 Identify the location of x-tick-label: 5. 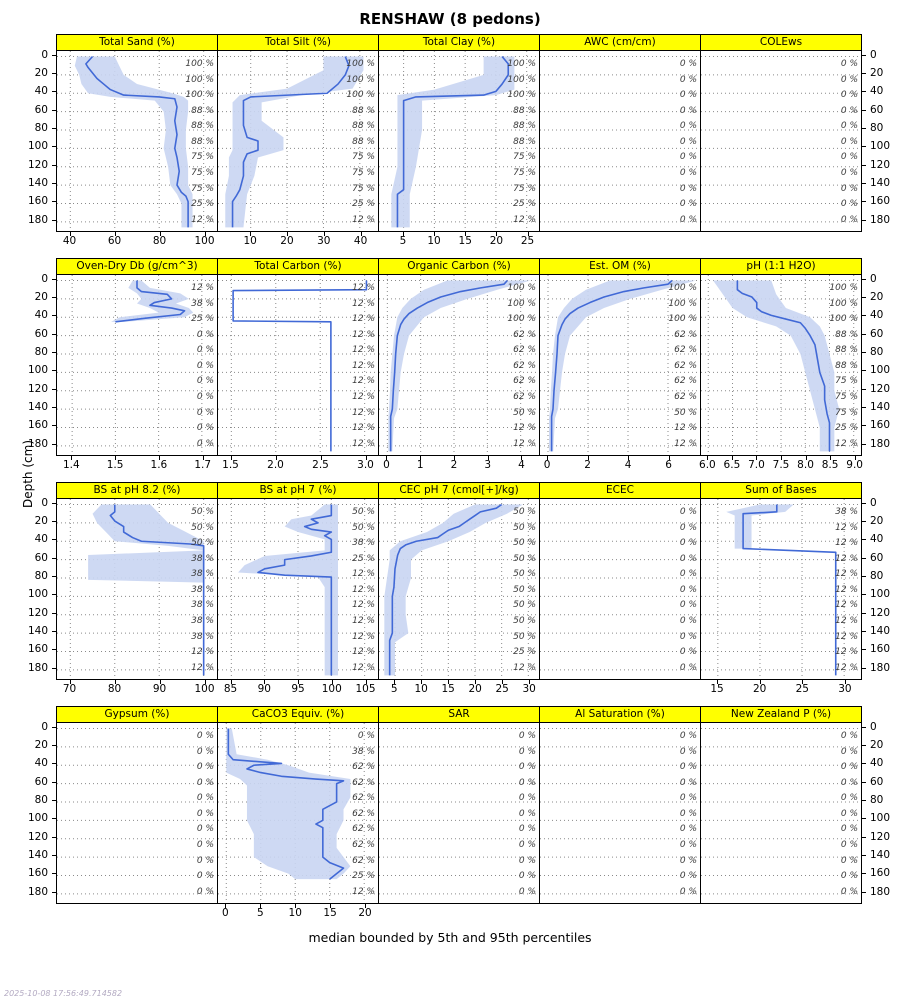
(403, 241).